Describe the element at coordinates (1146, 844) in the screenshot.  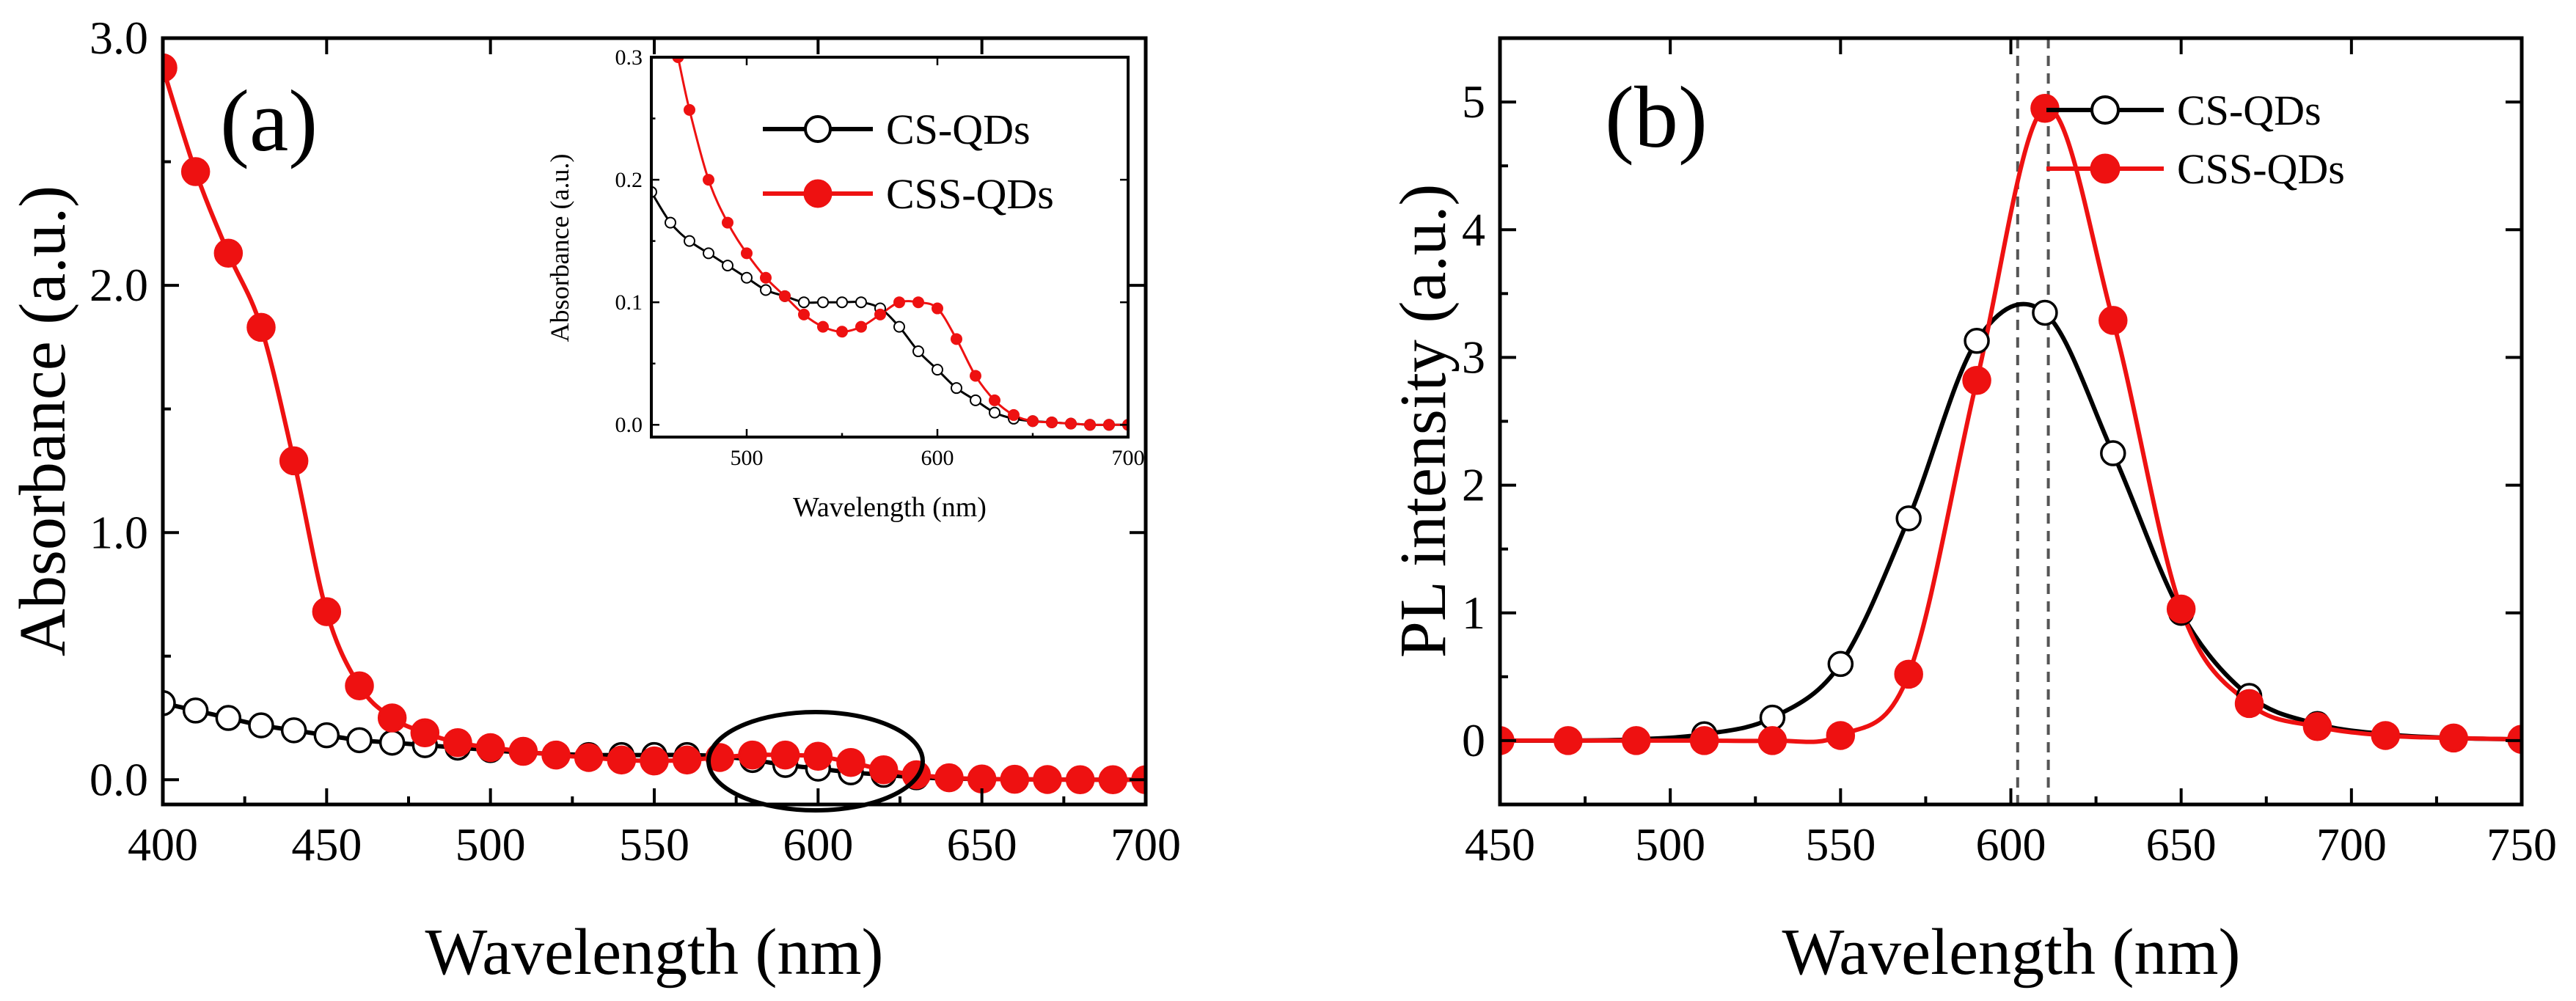
I see `x-tick-label-a: 700` at that location.